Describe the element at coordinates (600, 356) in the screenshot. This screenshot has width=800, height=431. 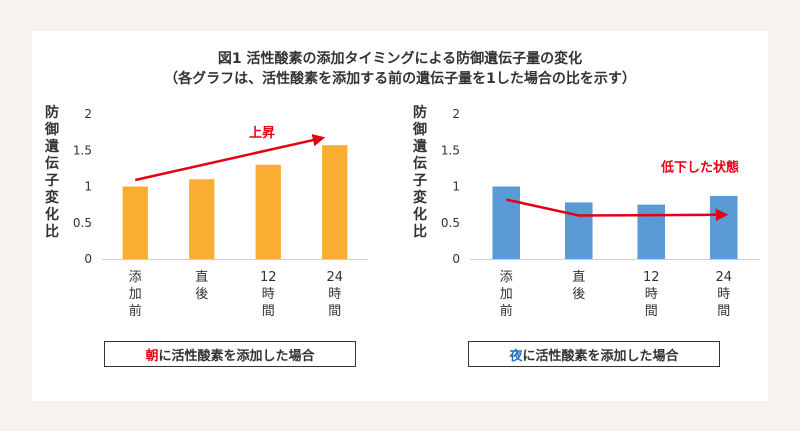
I see `caption-night-text: に活性酸素を添加した場合` at that location.